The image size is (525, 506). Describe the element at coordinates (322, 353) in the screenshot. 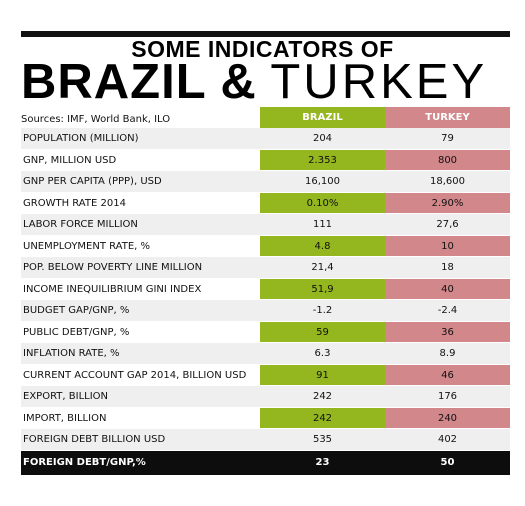

I see `brazil-value: 6.3` at that location.